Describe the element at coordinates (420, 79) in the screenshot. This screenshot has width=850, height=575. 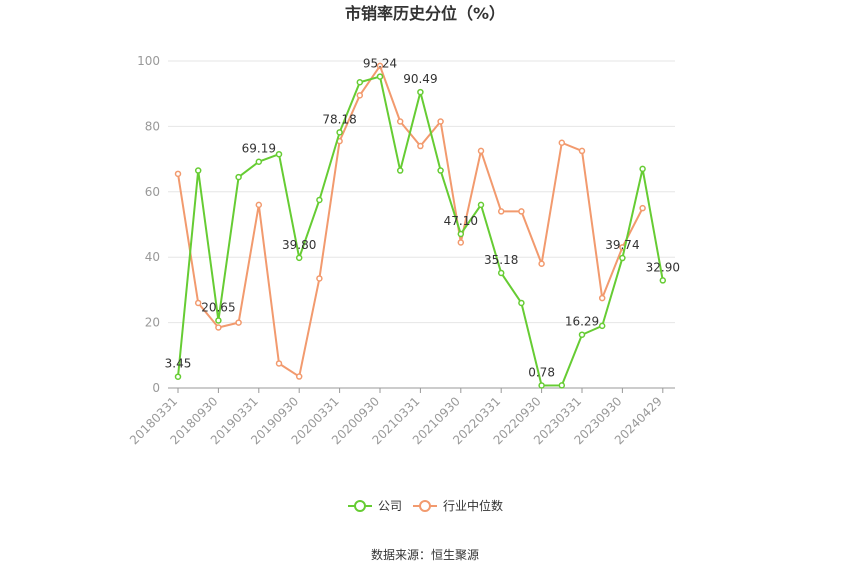
I see `data-label: 90.49` at that location.